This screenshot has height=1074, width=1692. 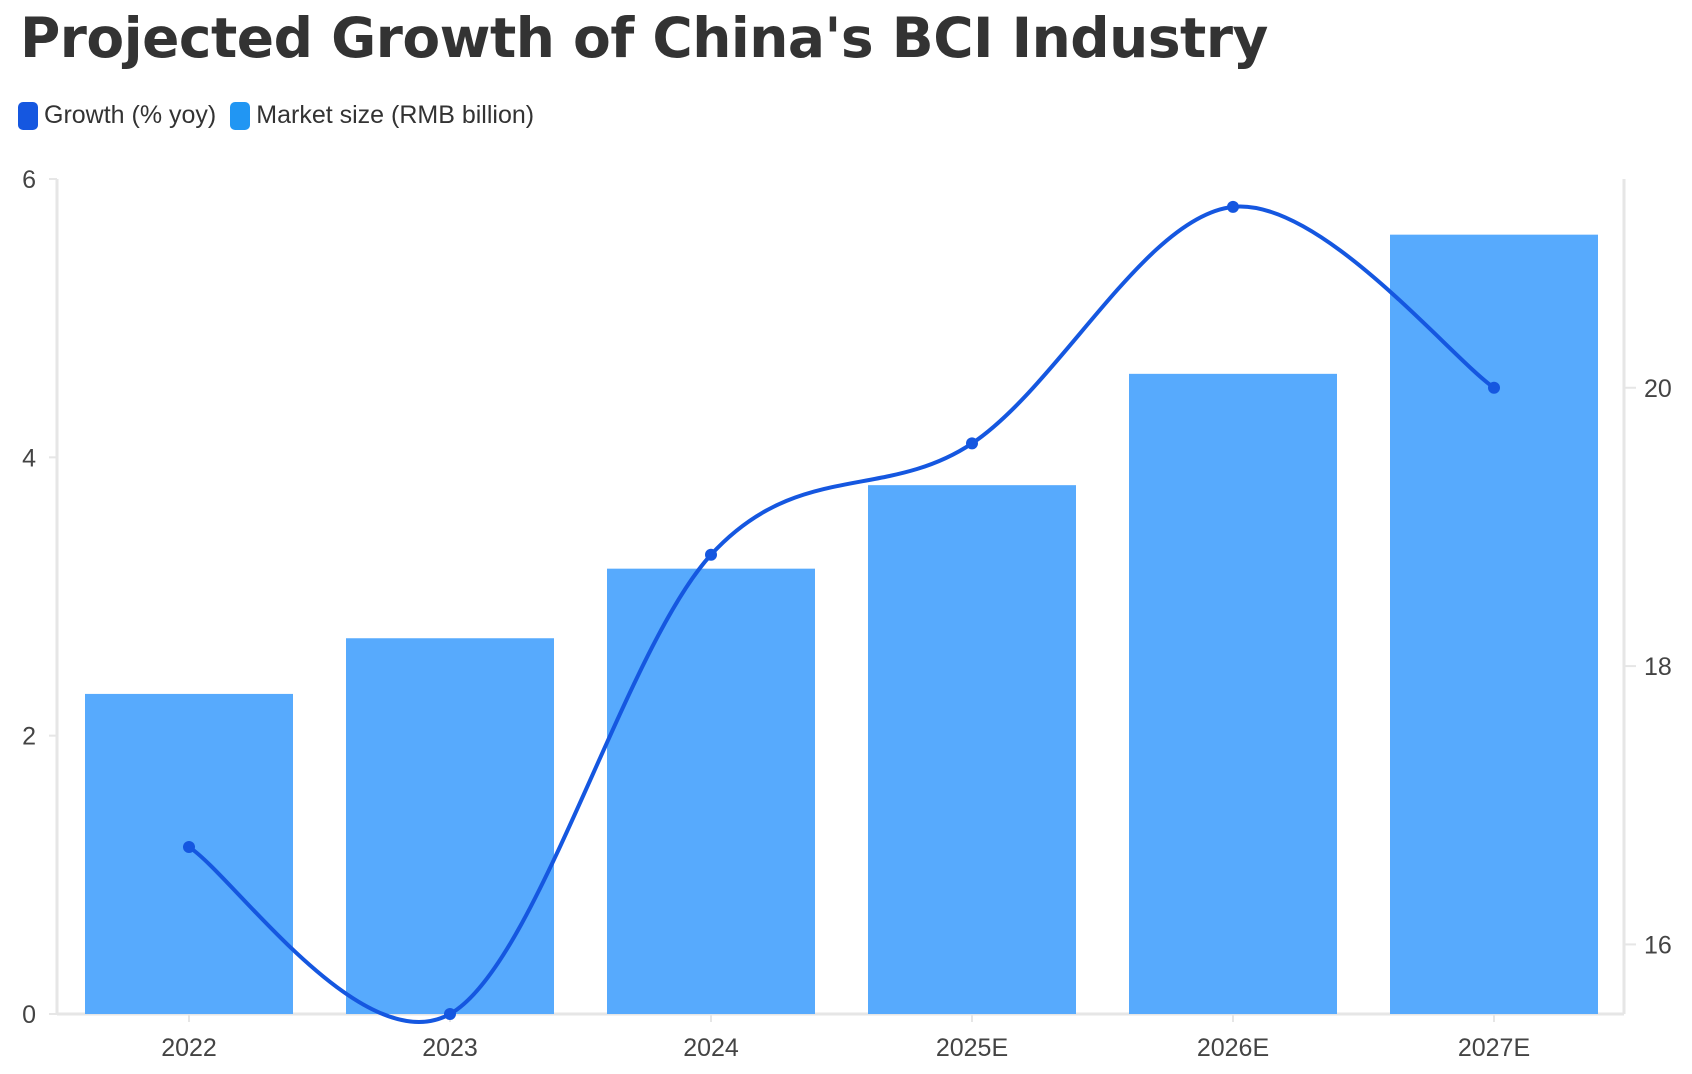 I want to click on bar-2025e, so click(x=972, y=750).